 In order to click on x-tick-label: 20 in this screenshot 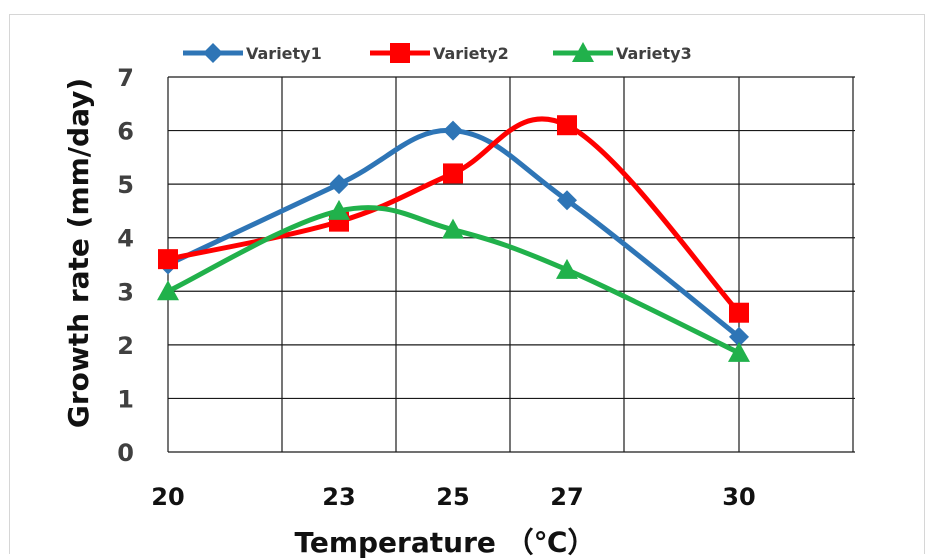, I will do `click(167, 497)`.